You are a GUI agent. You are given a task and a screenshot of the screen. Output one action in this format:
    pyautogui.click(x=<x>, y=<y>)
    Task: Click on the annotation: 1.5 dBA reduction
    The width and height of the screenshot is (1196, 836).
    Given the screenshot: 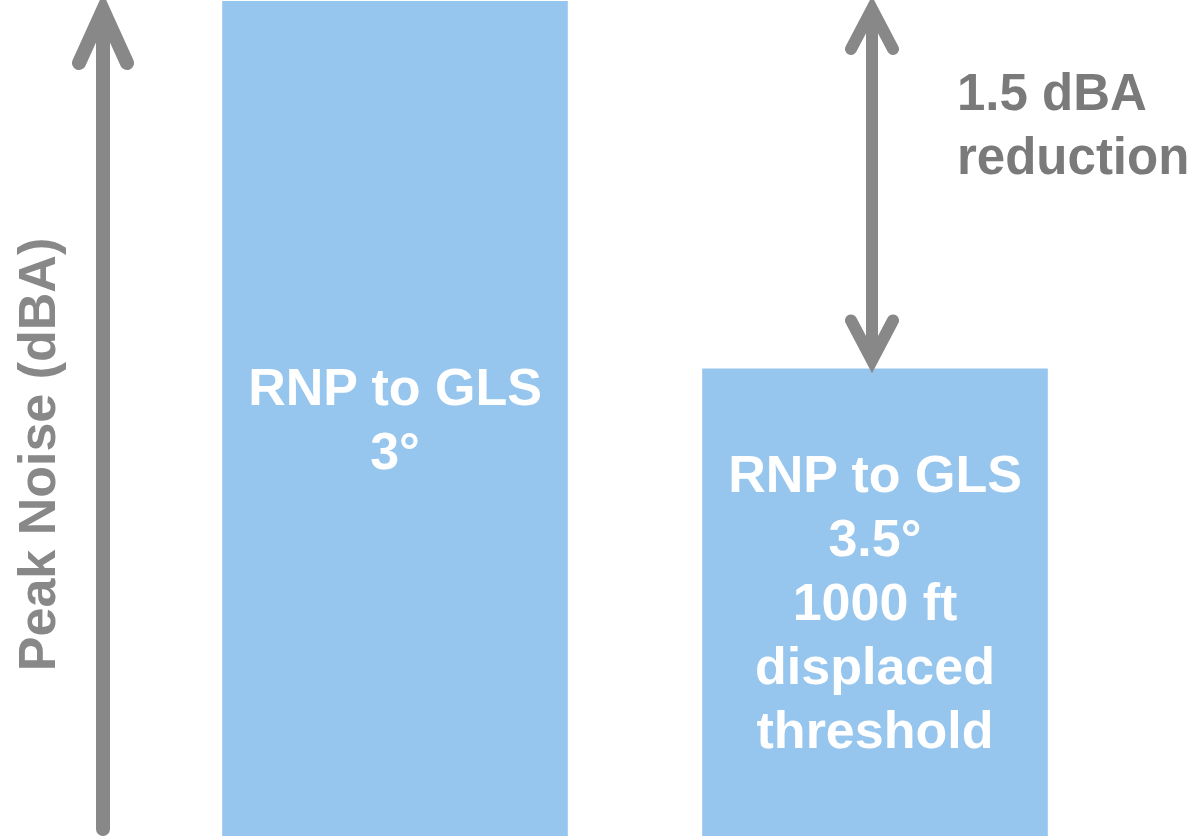 What is the action you would take?
    pyautogui.click(x=1073, y=124)
    